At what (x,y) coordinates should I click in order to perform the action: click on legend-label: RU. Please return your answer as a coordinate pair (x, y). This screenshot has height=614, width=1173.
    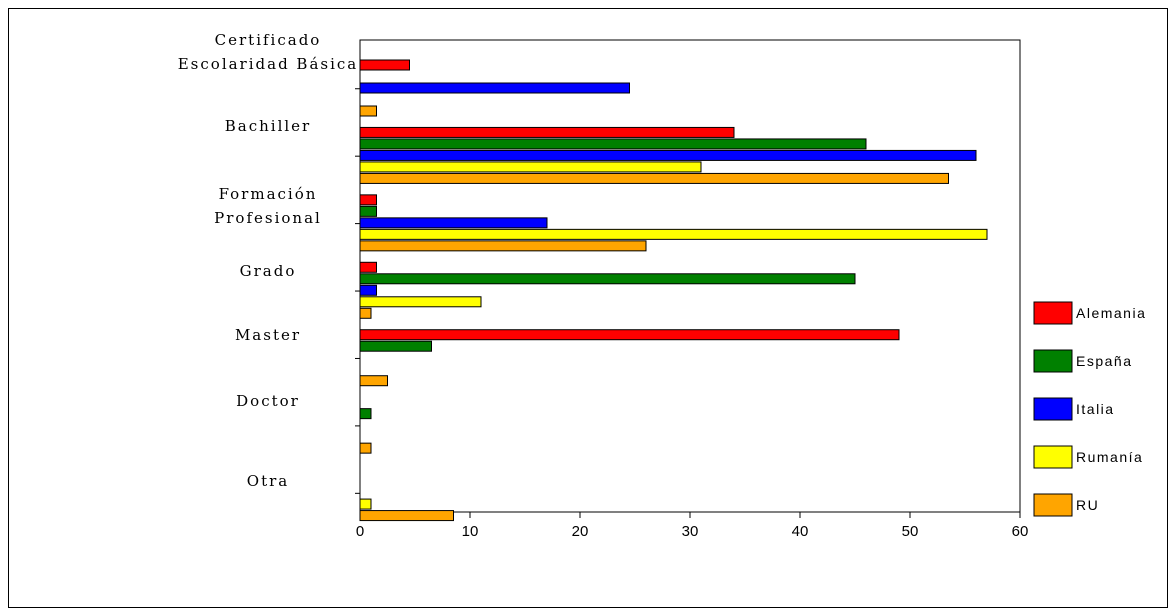
    Looking at the image, I should click on (1087, 505).